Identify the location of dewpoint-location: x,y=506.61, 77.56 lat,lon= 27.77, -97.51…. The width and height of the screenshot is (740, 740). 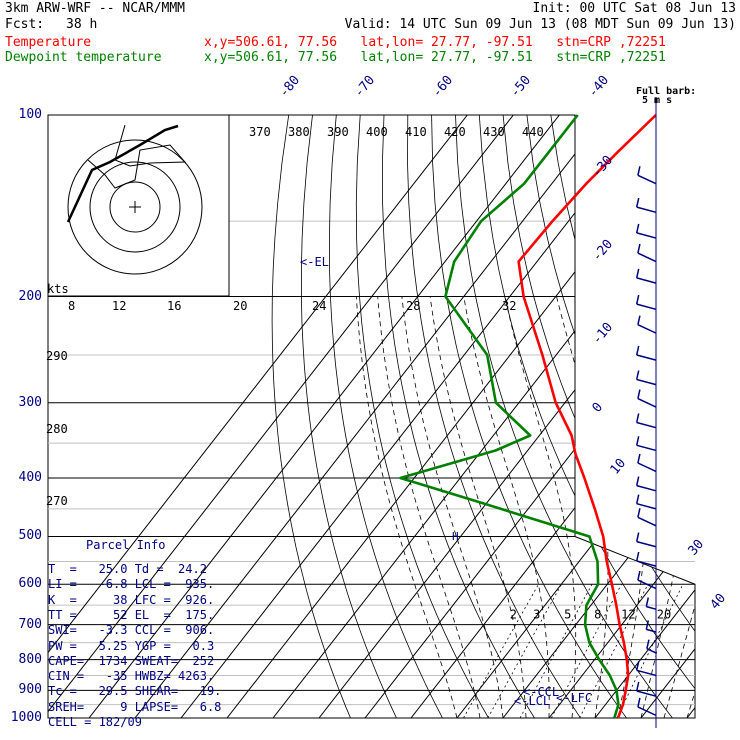
(435, 57).